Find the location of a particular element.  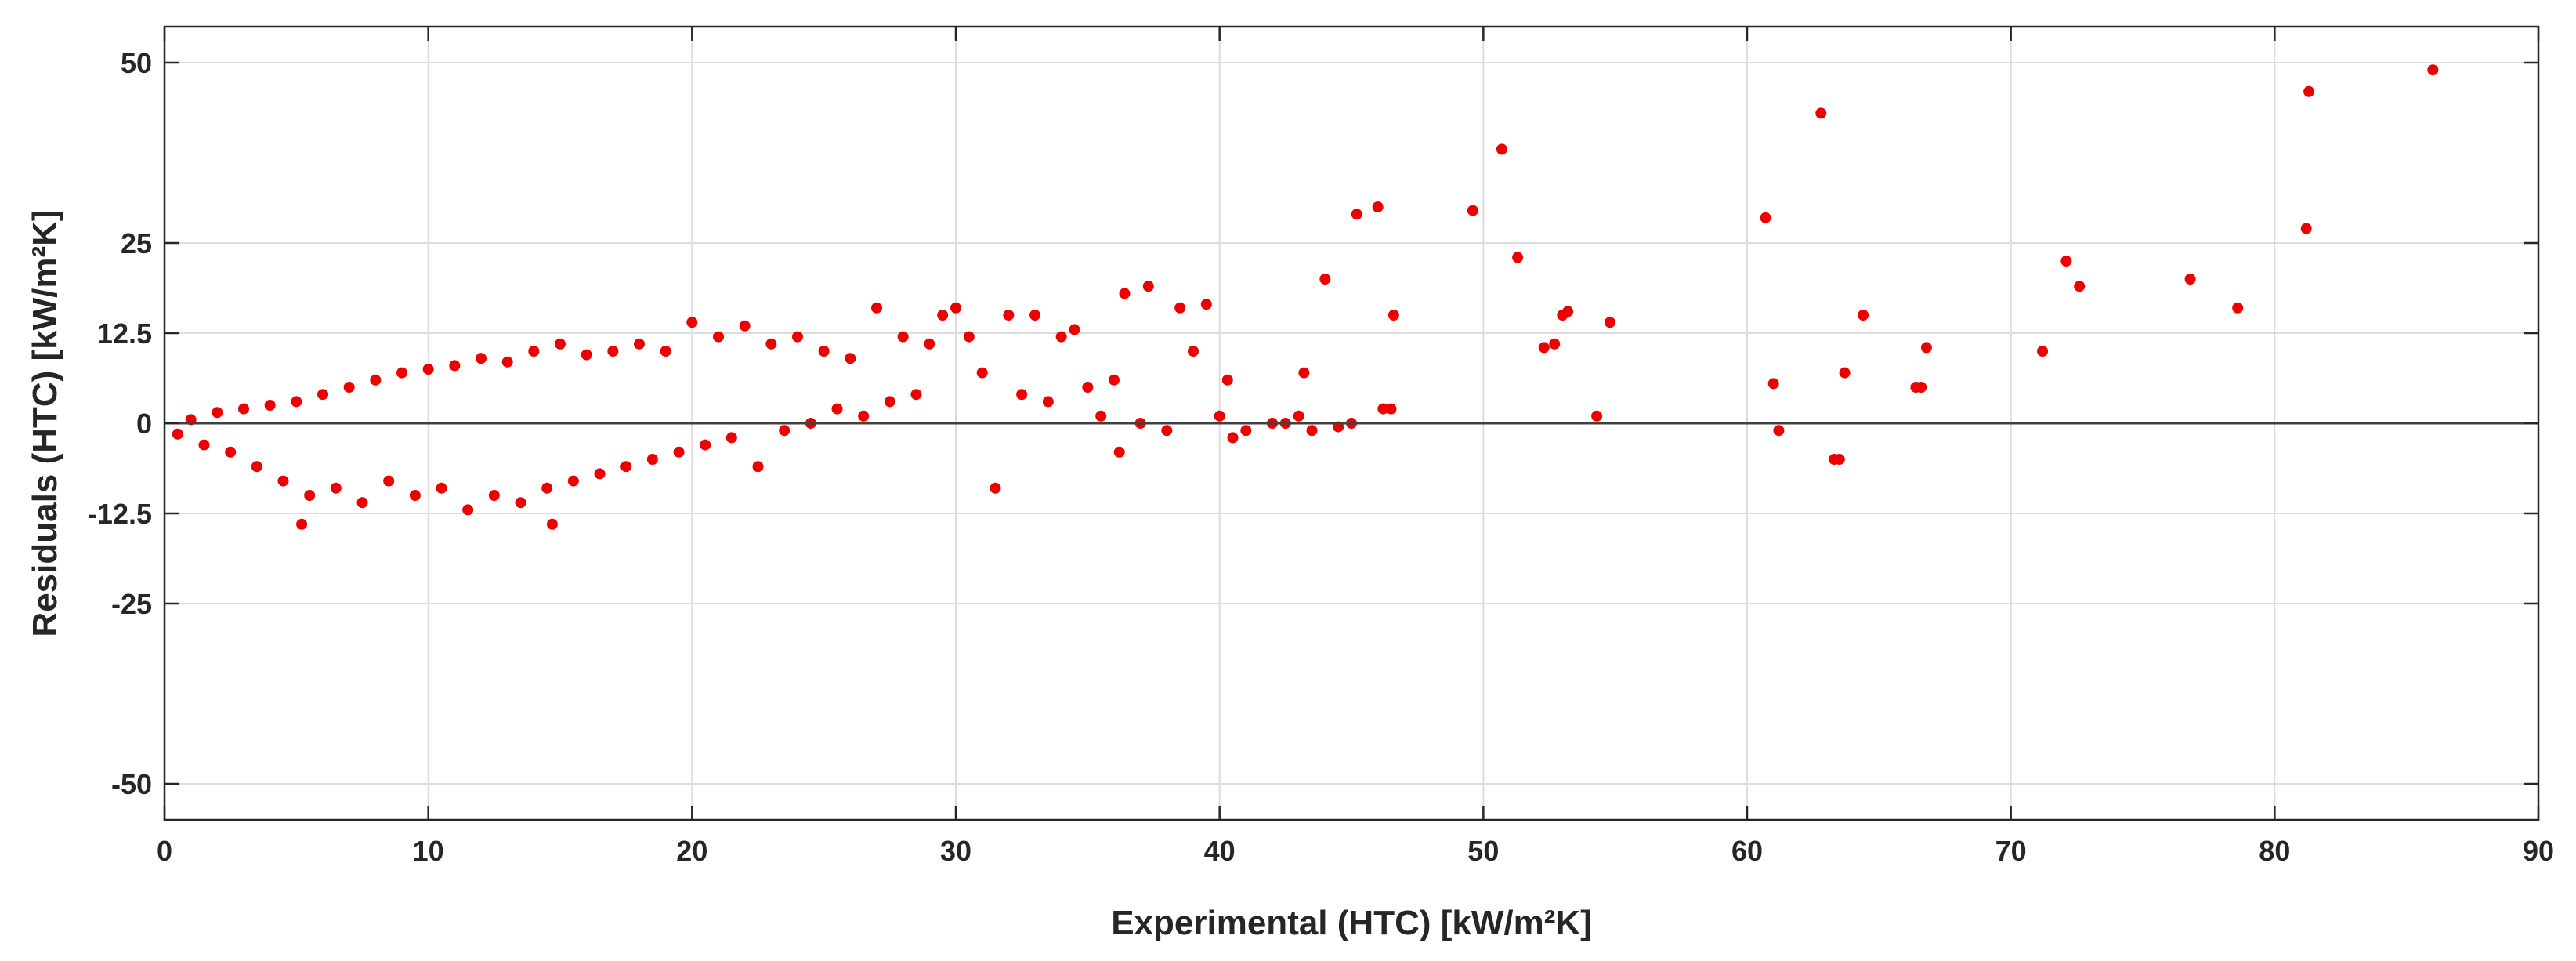

y-tick-label-6: 50 is located at coordinates (136, 63).